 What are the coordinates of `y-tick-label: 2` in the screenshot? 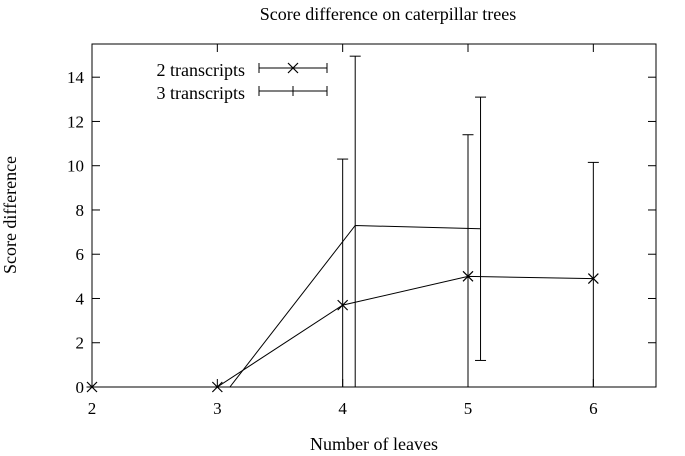 It's located at (80, 343).